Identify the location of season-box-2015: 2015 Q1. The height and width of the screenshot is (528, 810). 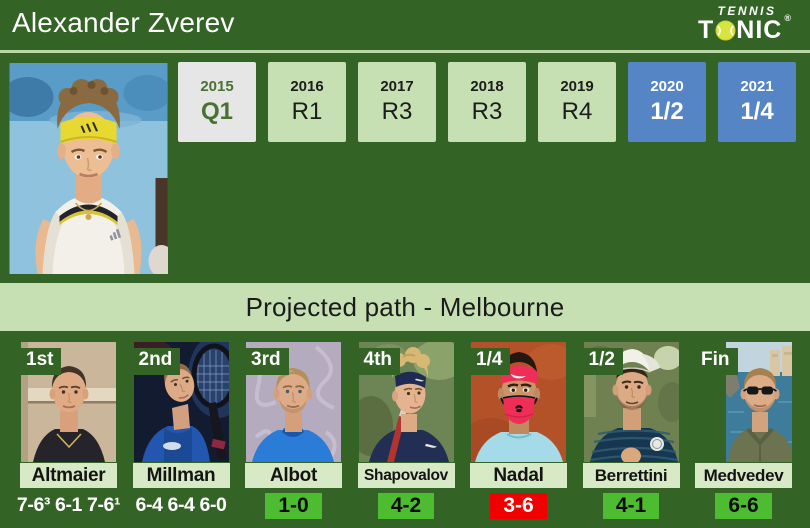
(217, 102).